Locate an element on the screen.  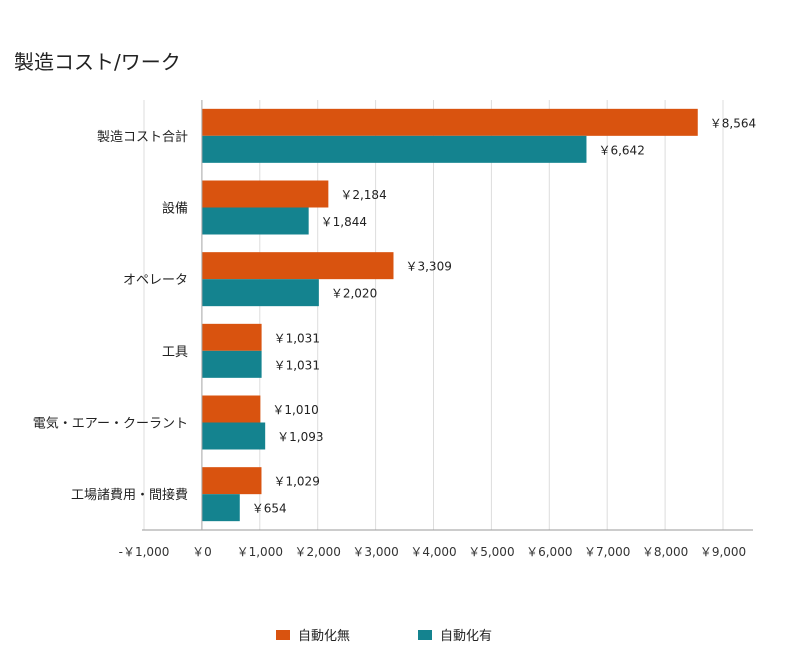
category-label-1: 設備 is located at coordinates (175, 209).